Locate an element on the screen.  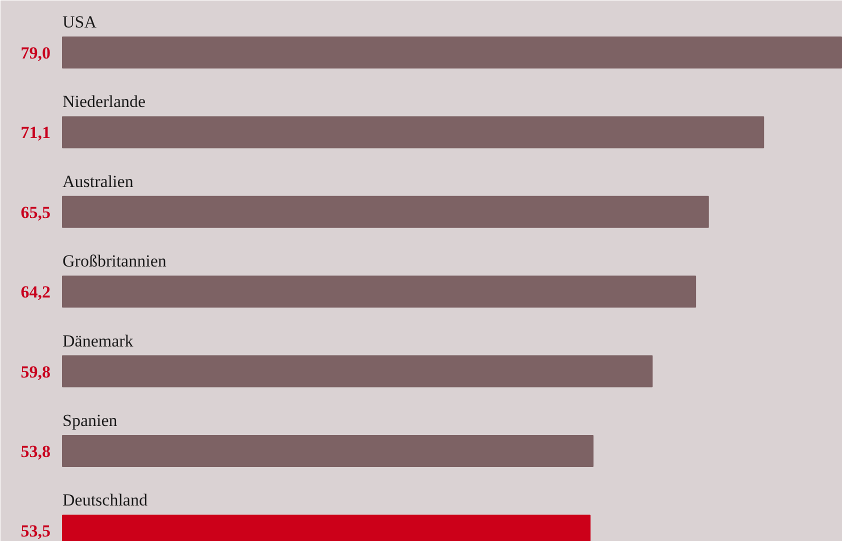
data-label: 79,0 is located at coordinates (35, 53).